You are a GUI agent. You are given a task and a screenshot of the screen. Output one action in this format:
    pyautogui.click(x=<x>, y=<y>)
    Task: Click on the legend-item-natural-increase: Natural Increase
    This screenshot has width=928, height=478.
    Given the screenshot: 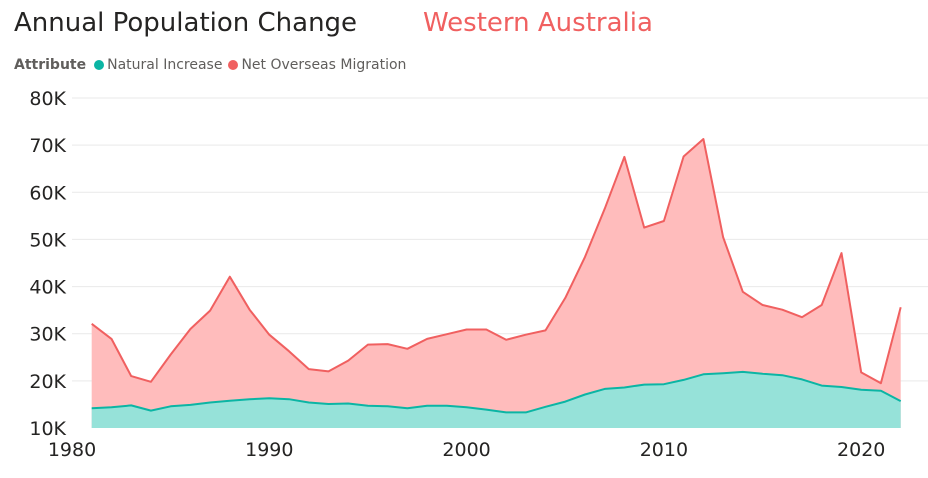 What is the action you would take?
    pyautogui.click(x=158, y=65)
    